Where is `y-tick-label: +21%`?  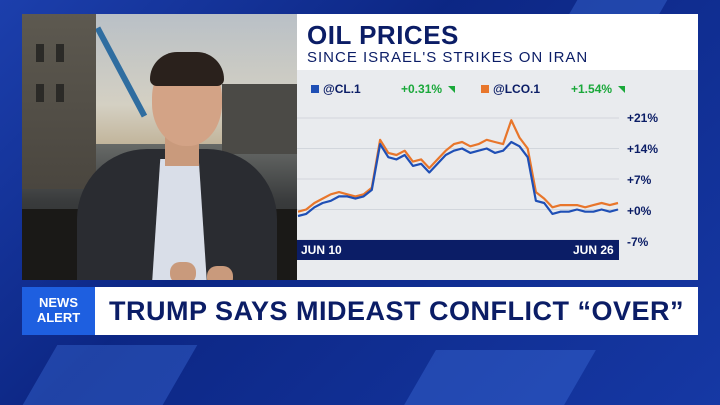 y-tick-label: +21% is located at coordinates (643, 118).